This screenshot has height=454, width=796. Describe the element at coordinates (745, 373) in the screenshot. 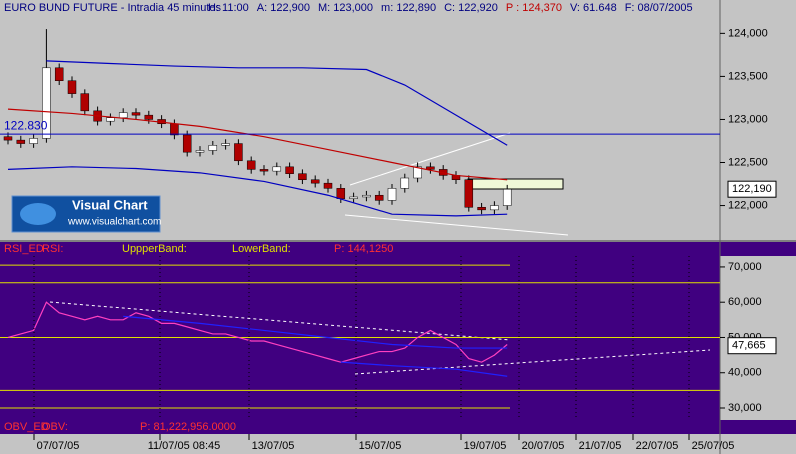

I see `y-tick-label: 40,000` at that location.